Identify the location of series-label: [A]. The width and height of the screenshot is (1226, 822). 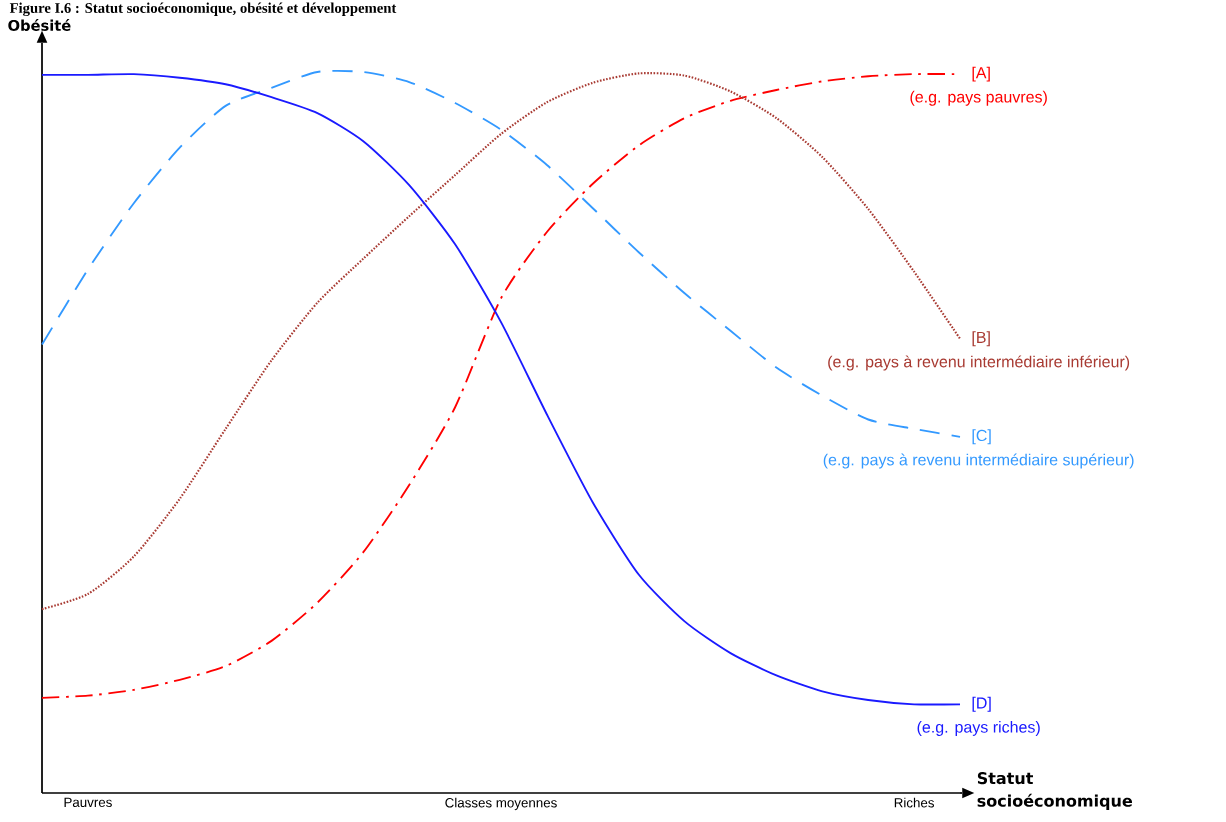
(981, 74).